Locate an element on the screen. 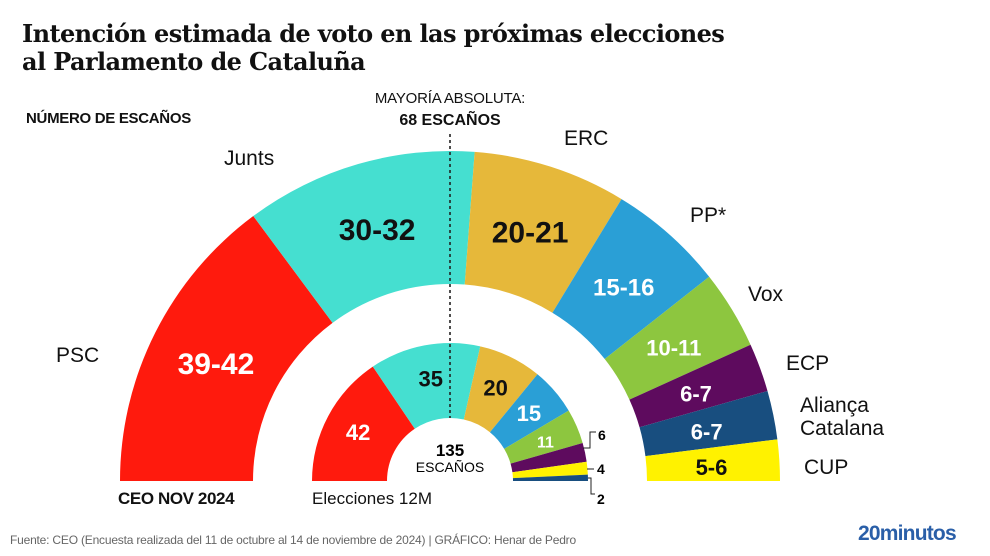 This screenshot has width=990, height=556. outer-segment-junts is located at coordinates (364, 237).